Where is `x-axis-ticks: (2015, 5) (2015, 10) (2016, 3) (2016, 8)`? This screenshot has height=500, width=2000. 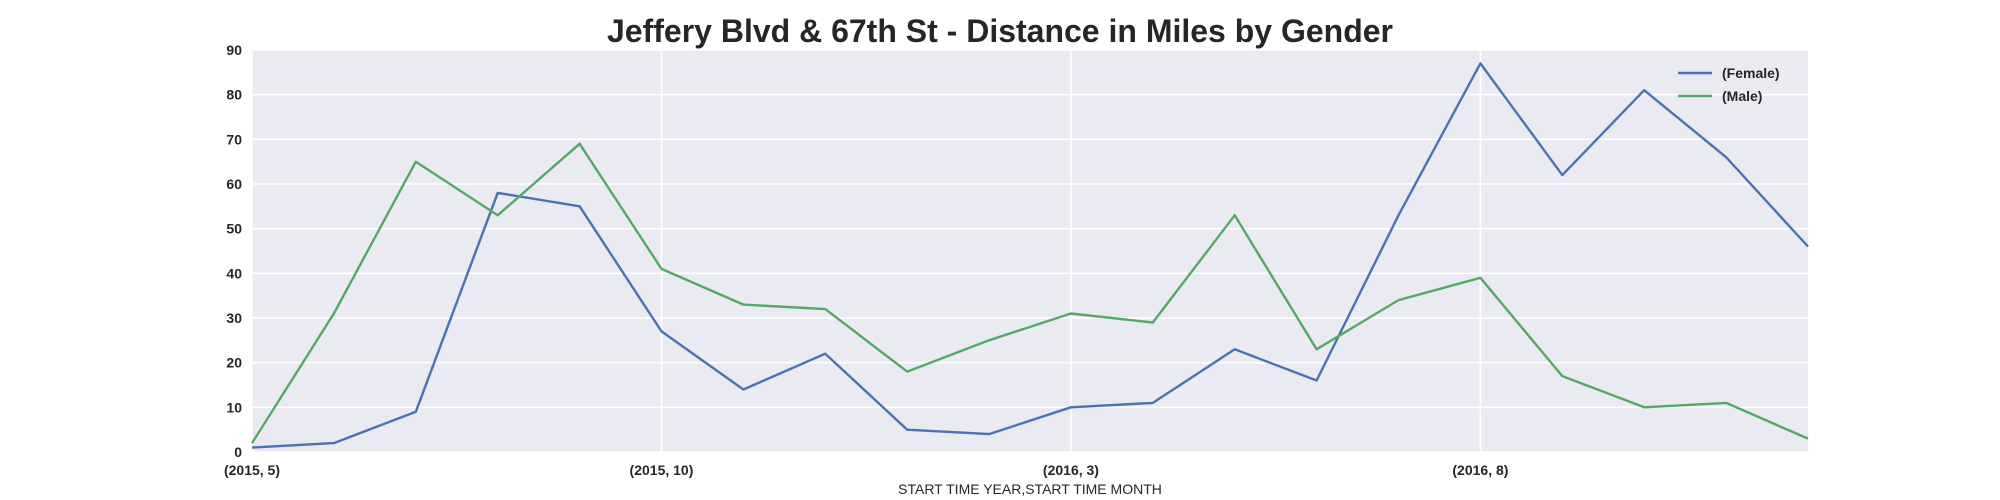 x-axis-ticks: (2015, 5) (2015, 10) (2016, 3) (2016, 8) is located at coordinates (866, 470).